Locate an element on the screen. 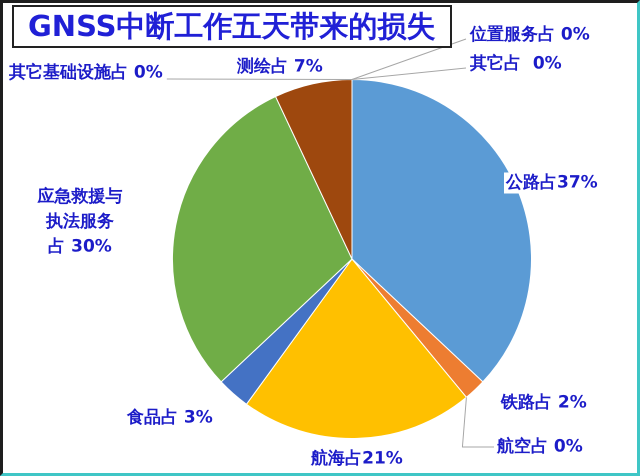 Image resolution: width=640 pixels, height=476 pixels. category-label: 其它 is located at coordinates (487, 63).